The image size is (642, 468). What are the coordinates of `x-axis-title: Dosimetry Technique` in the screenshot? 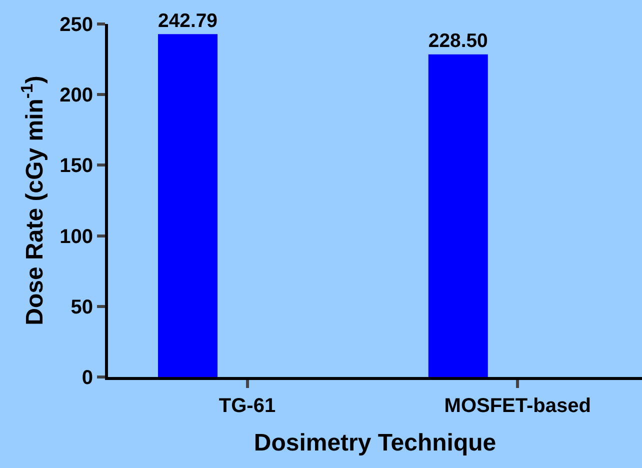 It's located at (375, 442).